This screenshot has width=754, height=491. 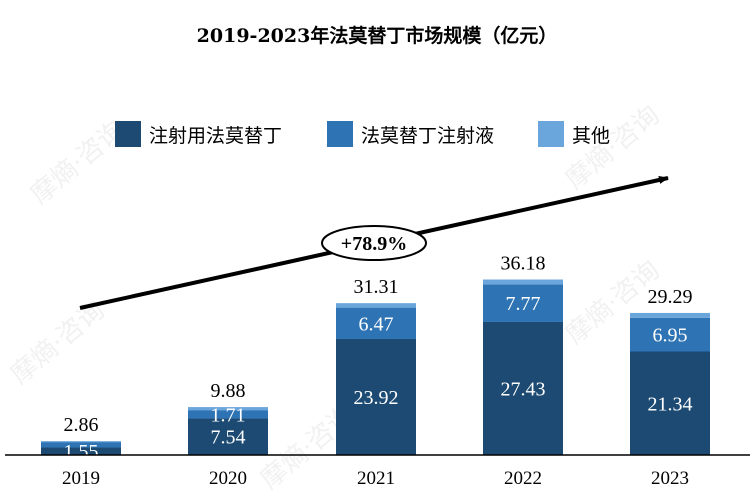 What do you see at coordinates (376, 287) in the screenshot?
I see `bar-total-label: 31.31` at bounding box center [376, 287].